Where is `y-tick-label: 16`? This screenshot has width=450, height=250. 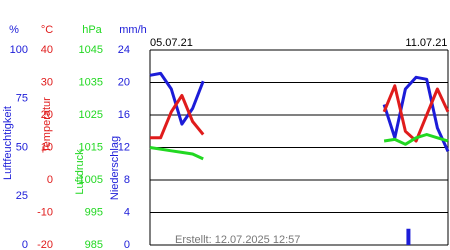
y-tick-label: 16 is located at coordinates (124, 115).